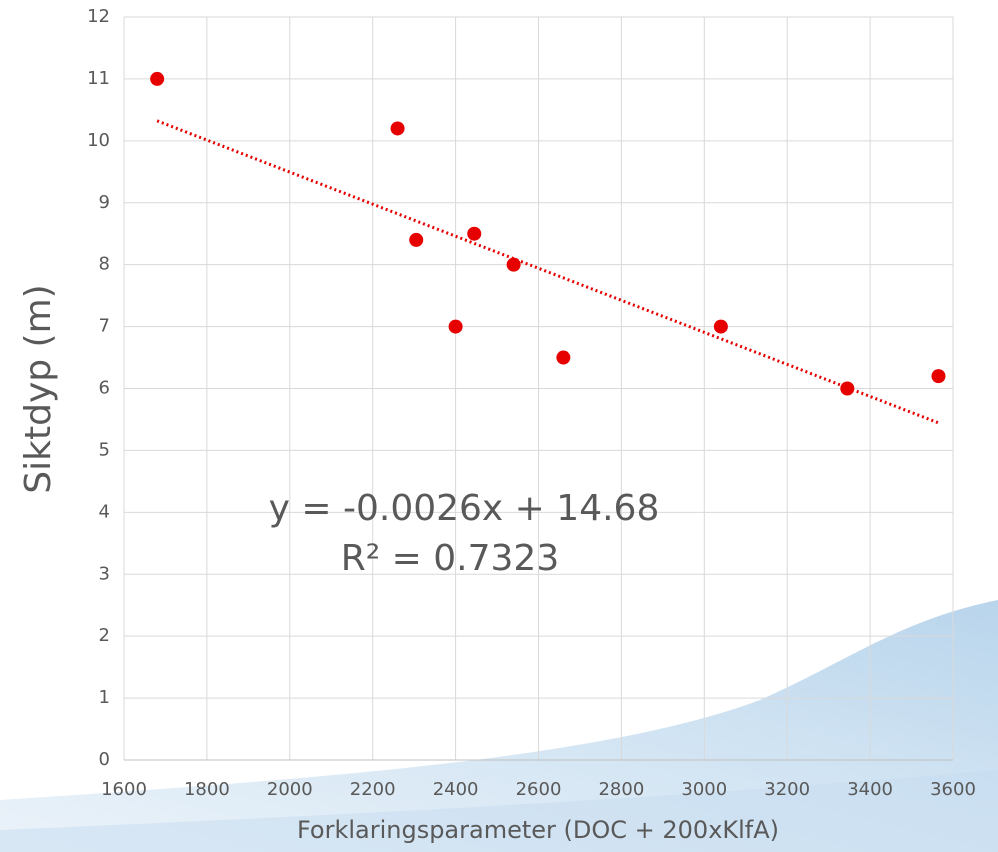  What do you see at coordinates (290, 789) in the screenshot?
I see `x-tick-label: 2000` at bounding box center [290, 789].